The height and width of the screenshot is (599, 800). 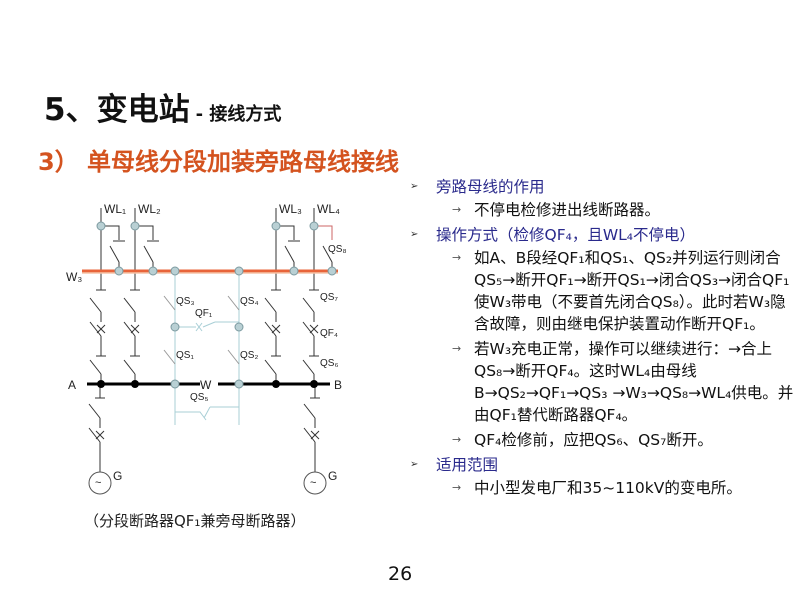 What do you see at coordinates (149, 209) in the screenshot?
I see `label-wl2: WL₂` at bounding box center [149, 209].